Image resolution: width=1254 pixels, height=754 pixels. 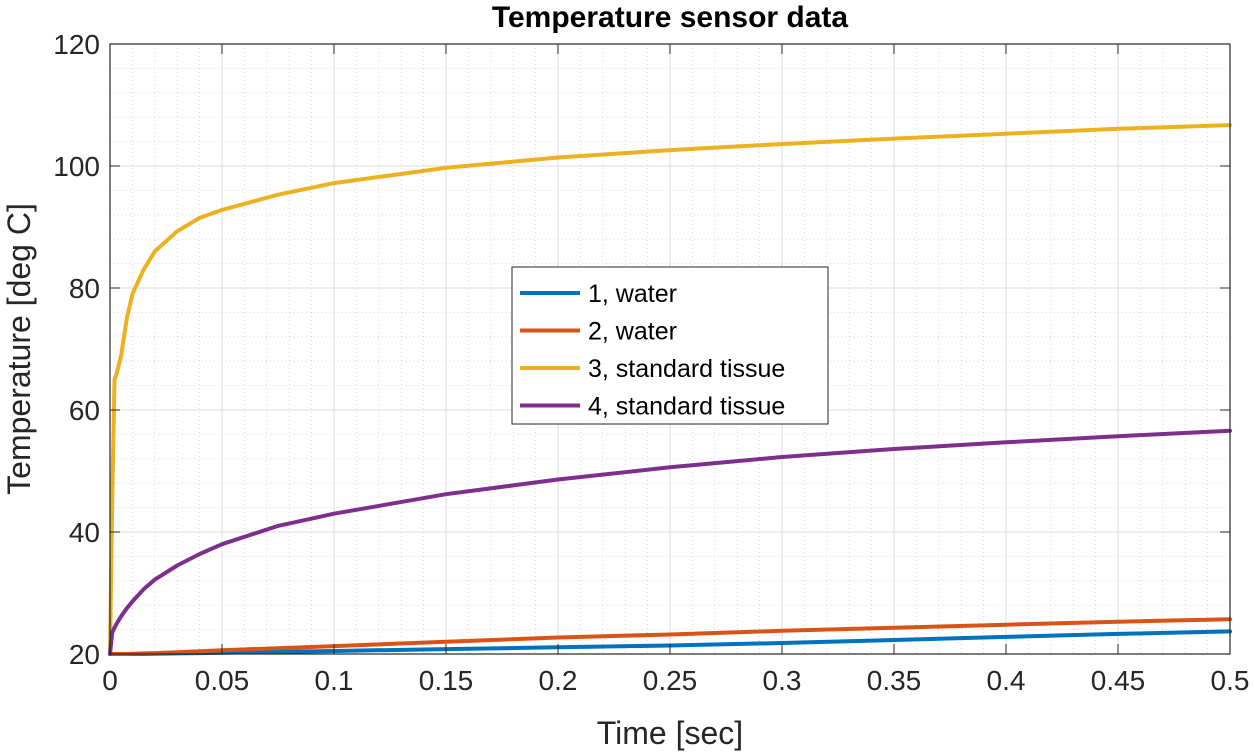 What do you see at coordinates (558, 680) in the screenshot?
I see `x-tick-label: 0.2` at bounding box center [558, 680].